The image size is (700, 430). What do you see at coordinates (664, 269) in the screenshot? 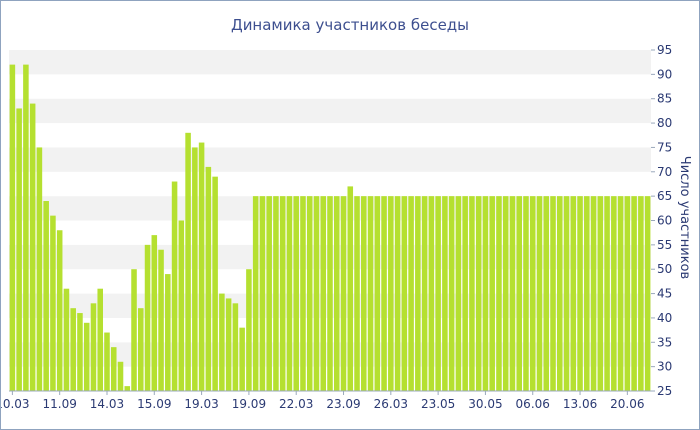
I see `y-tick-label: 50` at bounding box center [664, 269].